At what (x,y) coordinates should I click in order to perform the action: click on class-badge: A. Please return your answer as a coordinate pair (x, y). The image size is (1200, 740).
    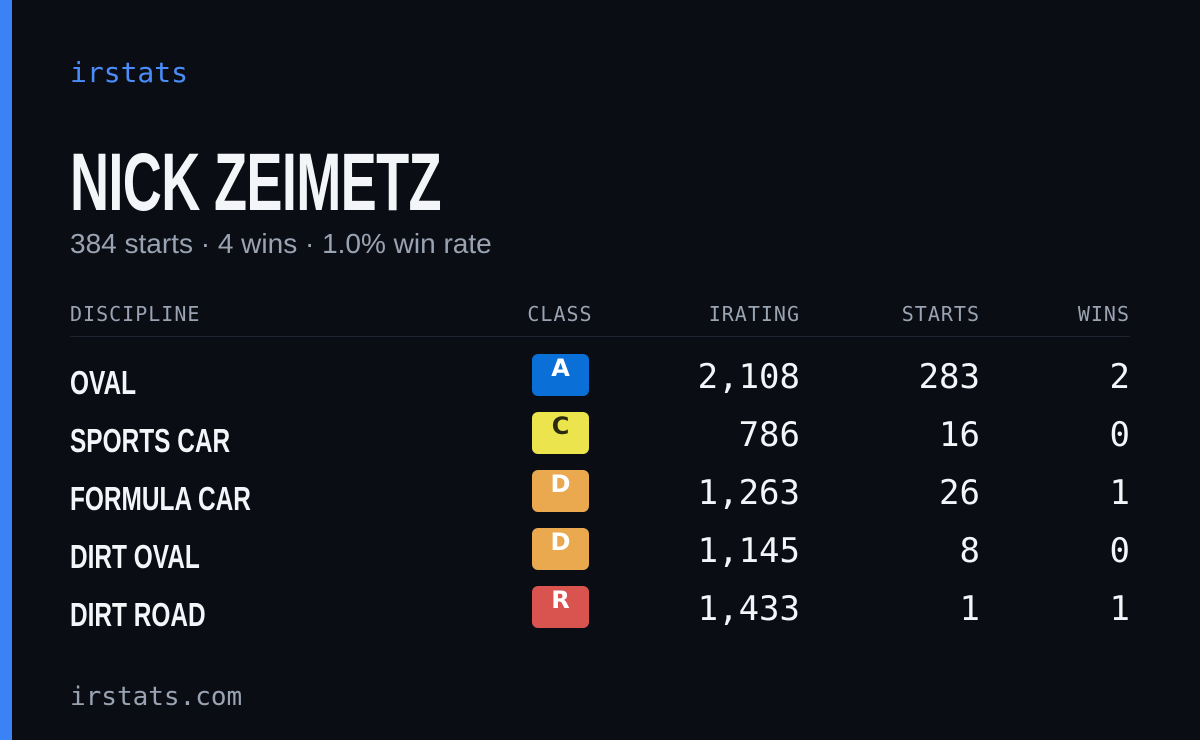
    Looking at the image, I should click on (560, 375).